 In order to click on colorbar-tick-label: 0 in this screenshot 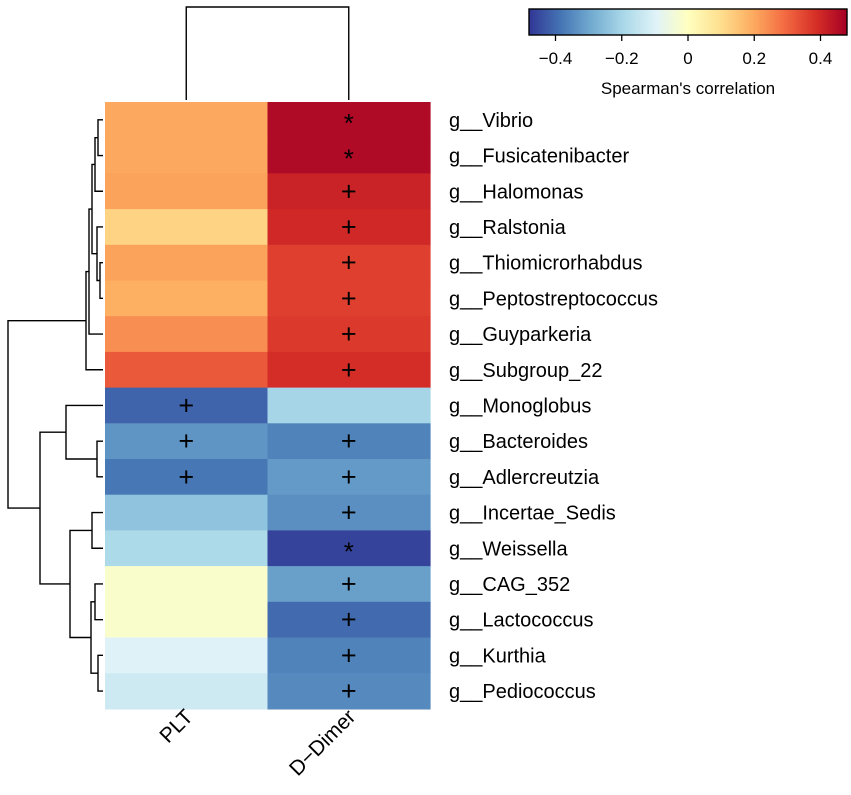, I will do `click(687, 58)`.